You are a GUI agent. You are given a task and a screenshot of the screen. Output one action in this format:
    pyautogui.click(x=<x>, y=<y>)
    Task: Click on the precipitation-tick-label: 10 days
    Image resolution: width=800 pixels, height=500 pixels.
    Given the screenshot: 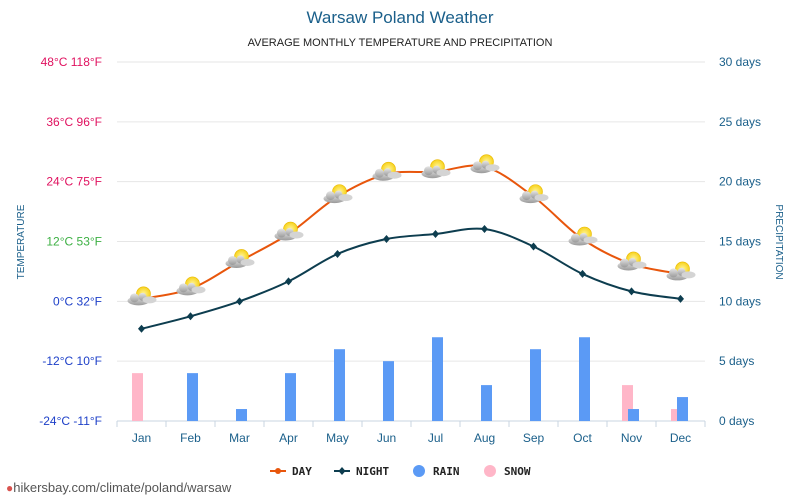 What is the action you would take?
    pyautogui.click(x=740, y=301)
    